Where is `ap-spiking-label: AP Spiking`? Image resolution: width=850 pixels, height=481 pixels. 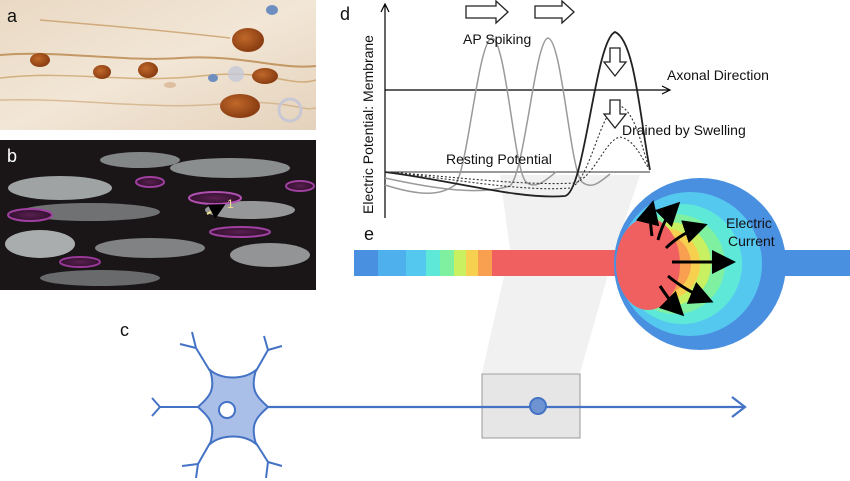
ap-spiking-label: AP Spiking is located at coordinates (497, 39).